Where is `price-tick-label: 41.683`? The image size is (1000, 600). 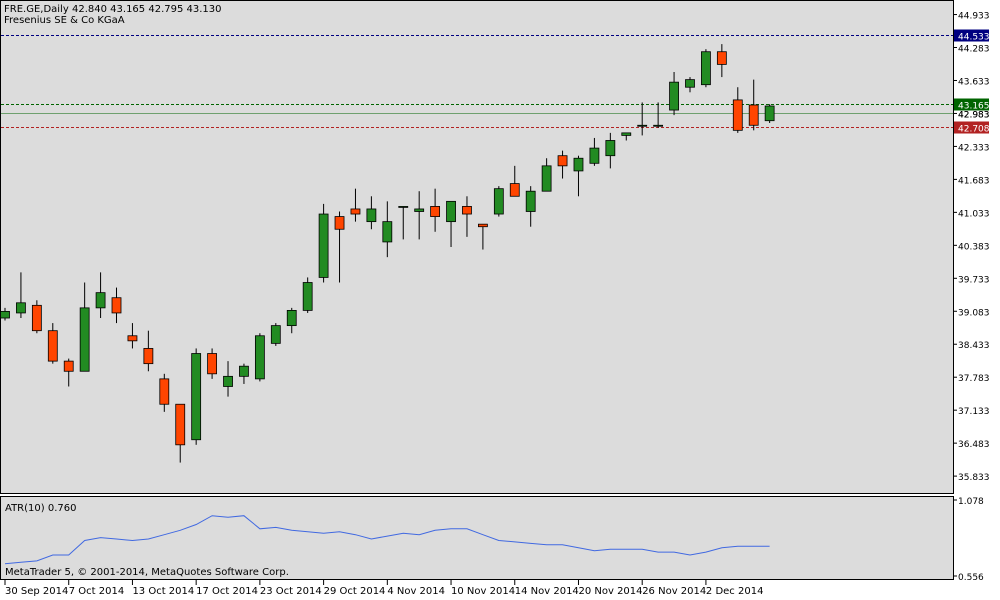
price-tick-label: 41.683 is located at coordinates (974, 181).